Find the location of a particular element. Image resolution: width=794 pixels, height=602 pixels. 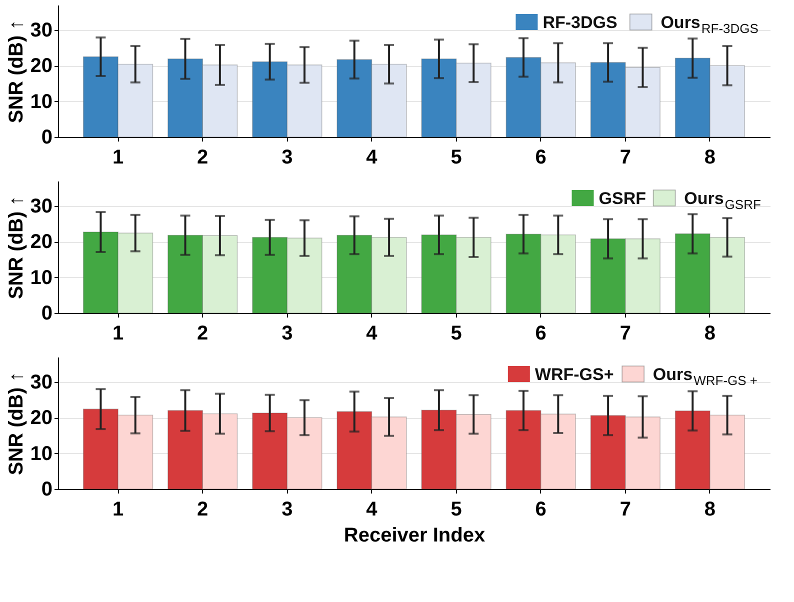

legend-label: GSRF is located at coordinates (622, 198).